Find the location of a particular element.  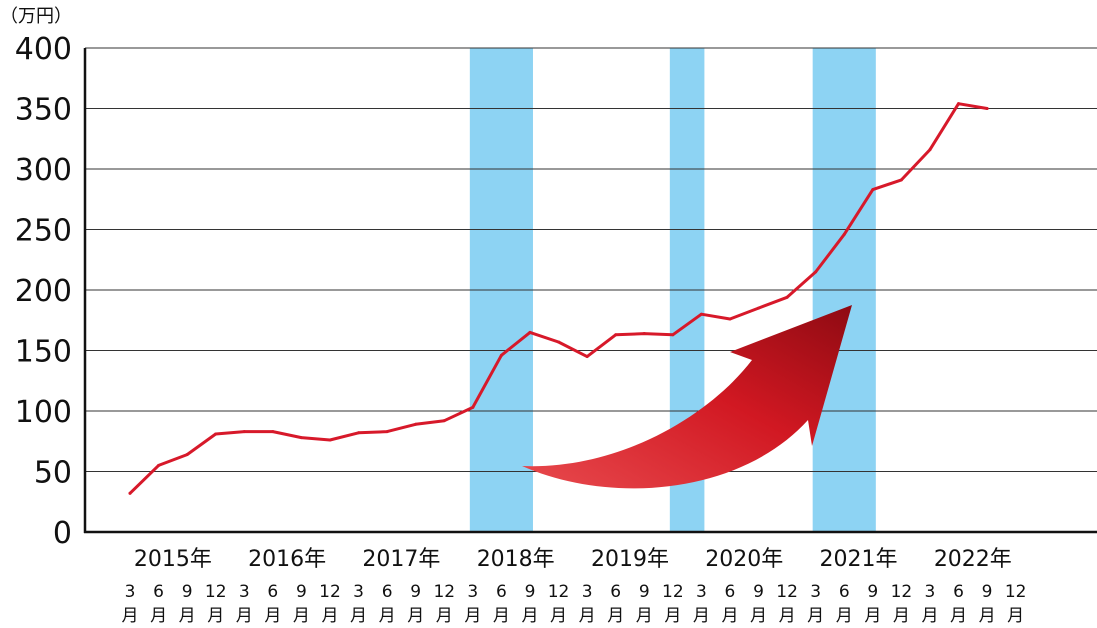

y-tick-label: 250 is located at coordinates (43, 231).